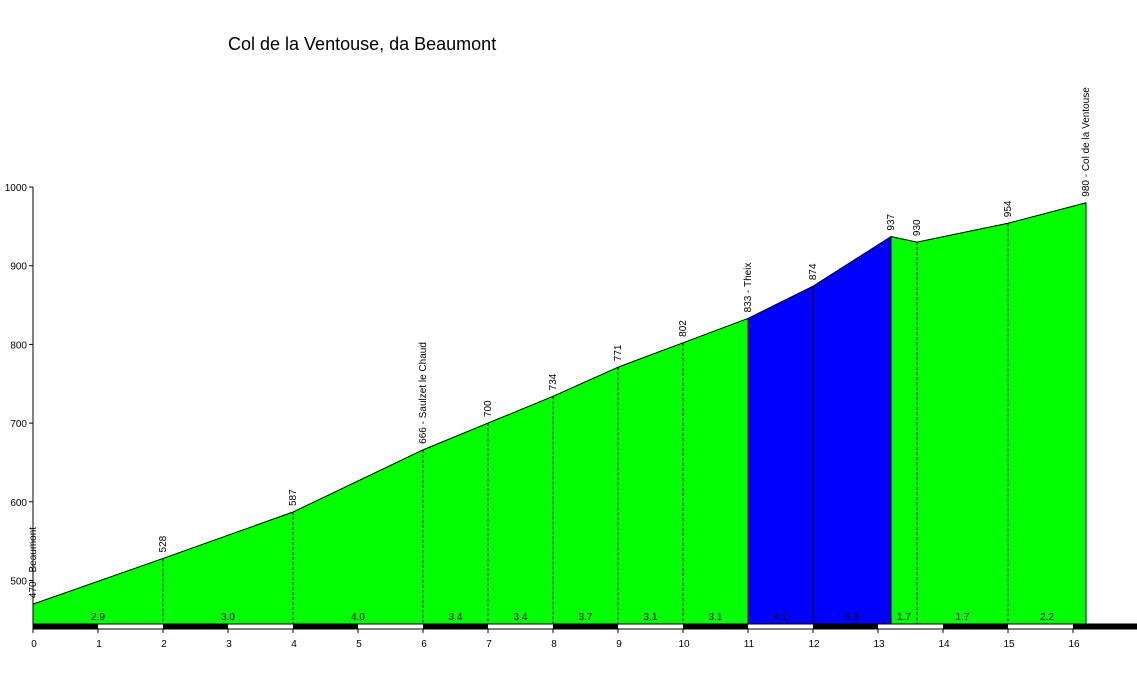 The image size is (1137, 673). What do you see at coordinates (34, 644) in the screenshot?
I see `x-tick-label-0: 0` at bounding box center [34, 644].